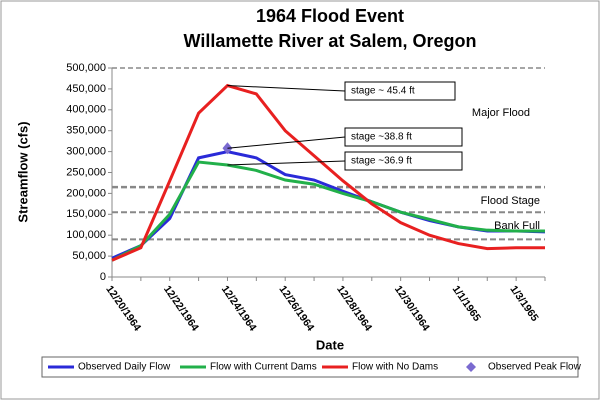 The image size is (600, 400). Describe the element at coordinates (103, 277) in the screenshot. I see `y-tick-label: 0` at that location.